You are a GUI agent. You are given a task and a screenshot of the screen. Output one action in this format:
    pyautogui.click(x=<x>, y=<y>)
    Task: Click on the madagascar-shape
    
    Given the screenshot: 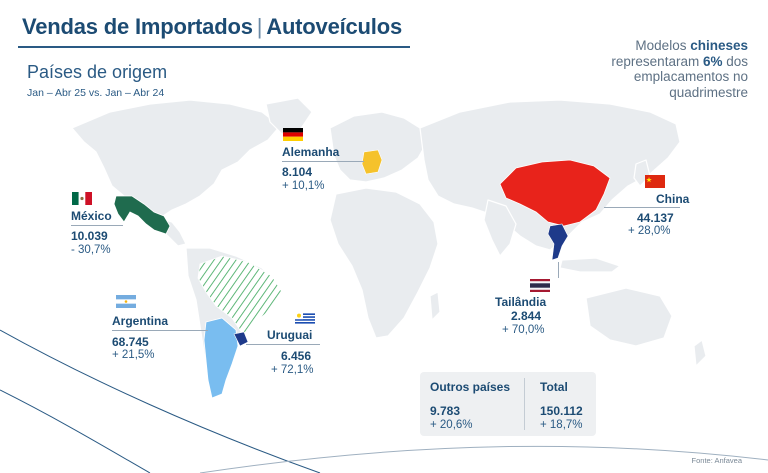 What is the action you would take?
    pyautogui.click(x=435, y=306)
    